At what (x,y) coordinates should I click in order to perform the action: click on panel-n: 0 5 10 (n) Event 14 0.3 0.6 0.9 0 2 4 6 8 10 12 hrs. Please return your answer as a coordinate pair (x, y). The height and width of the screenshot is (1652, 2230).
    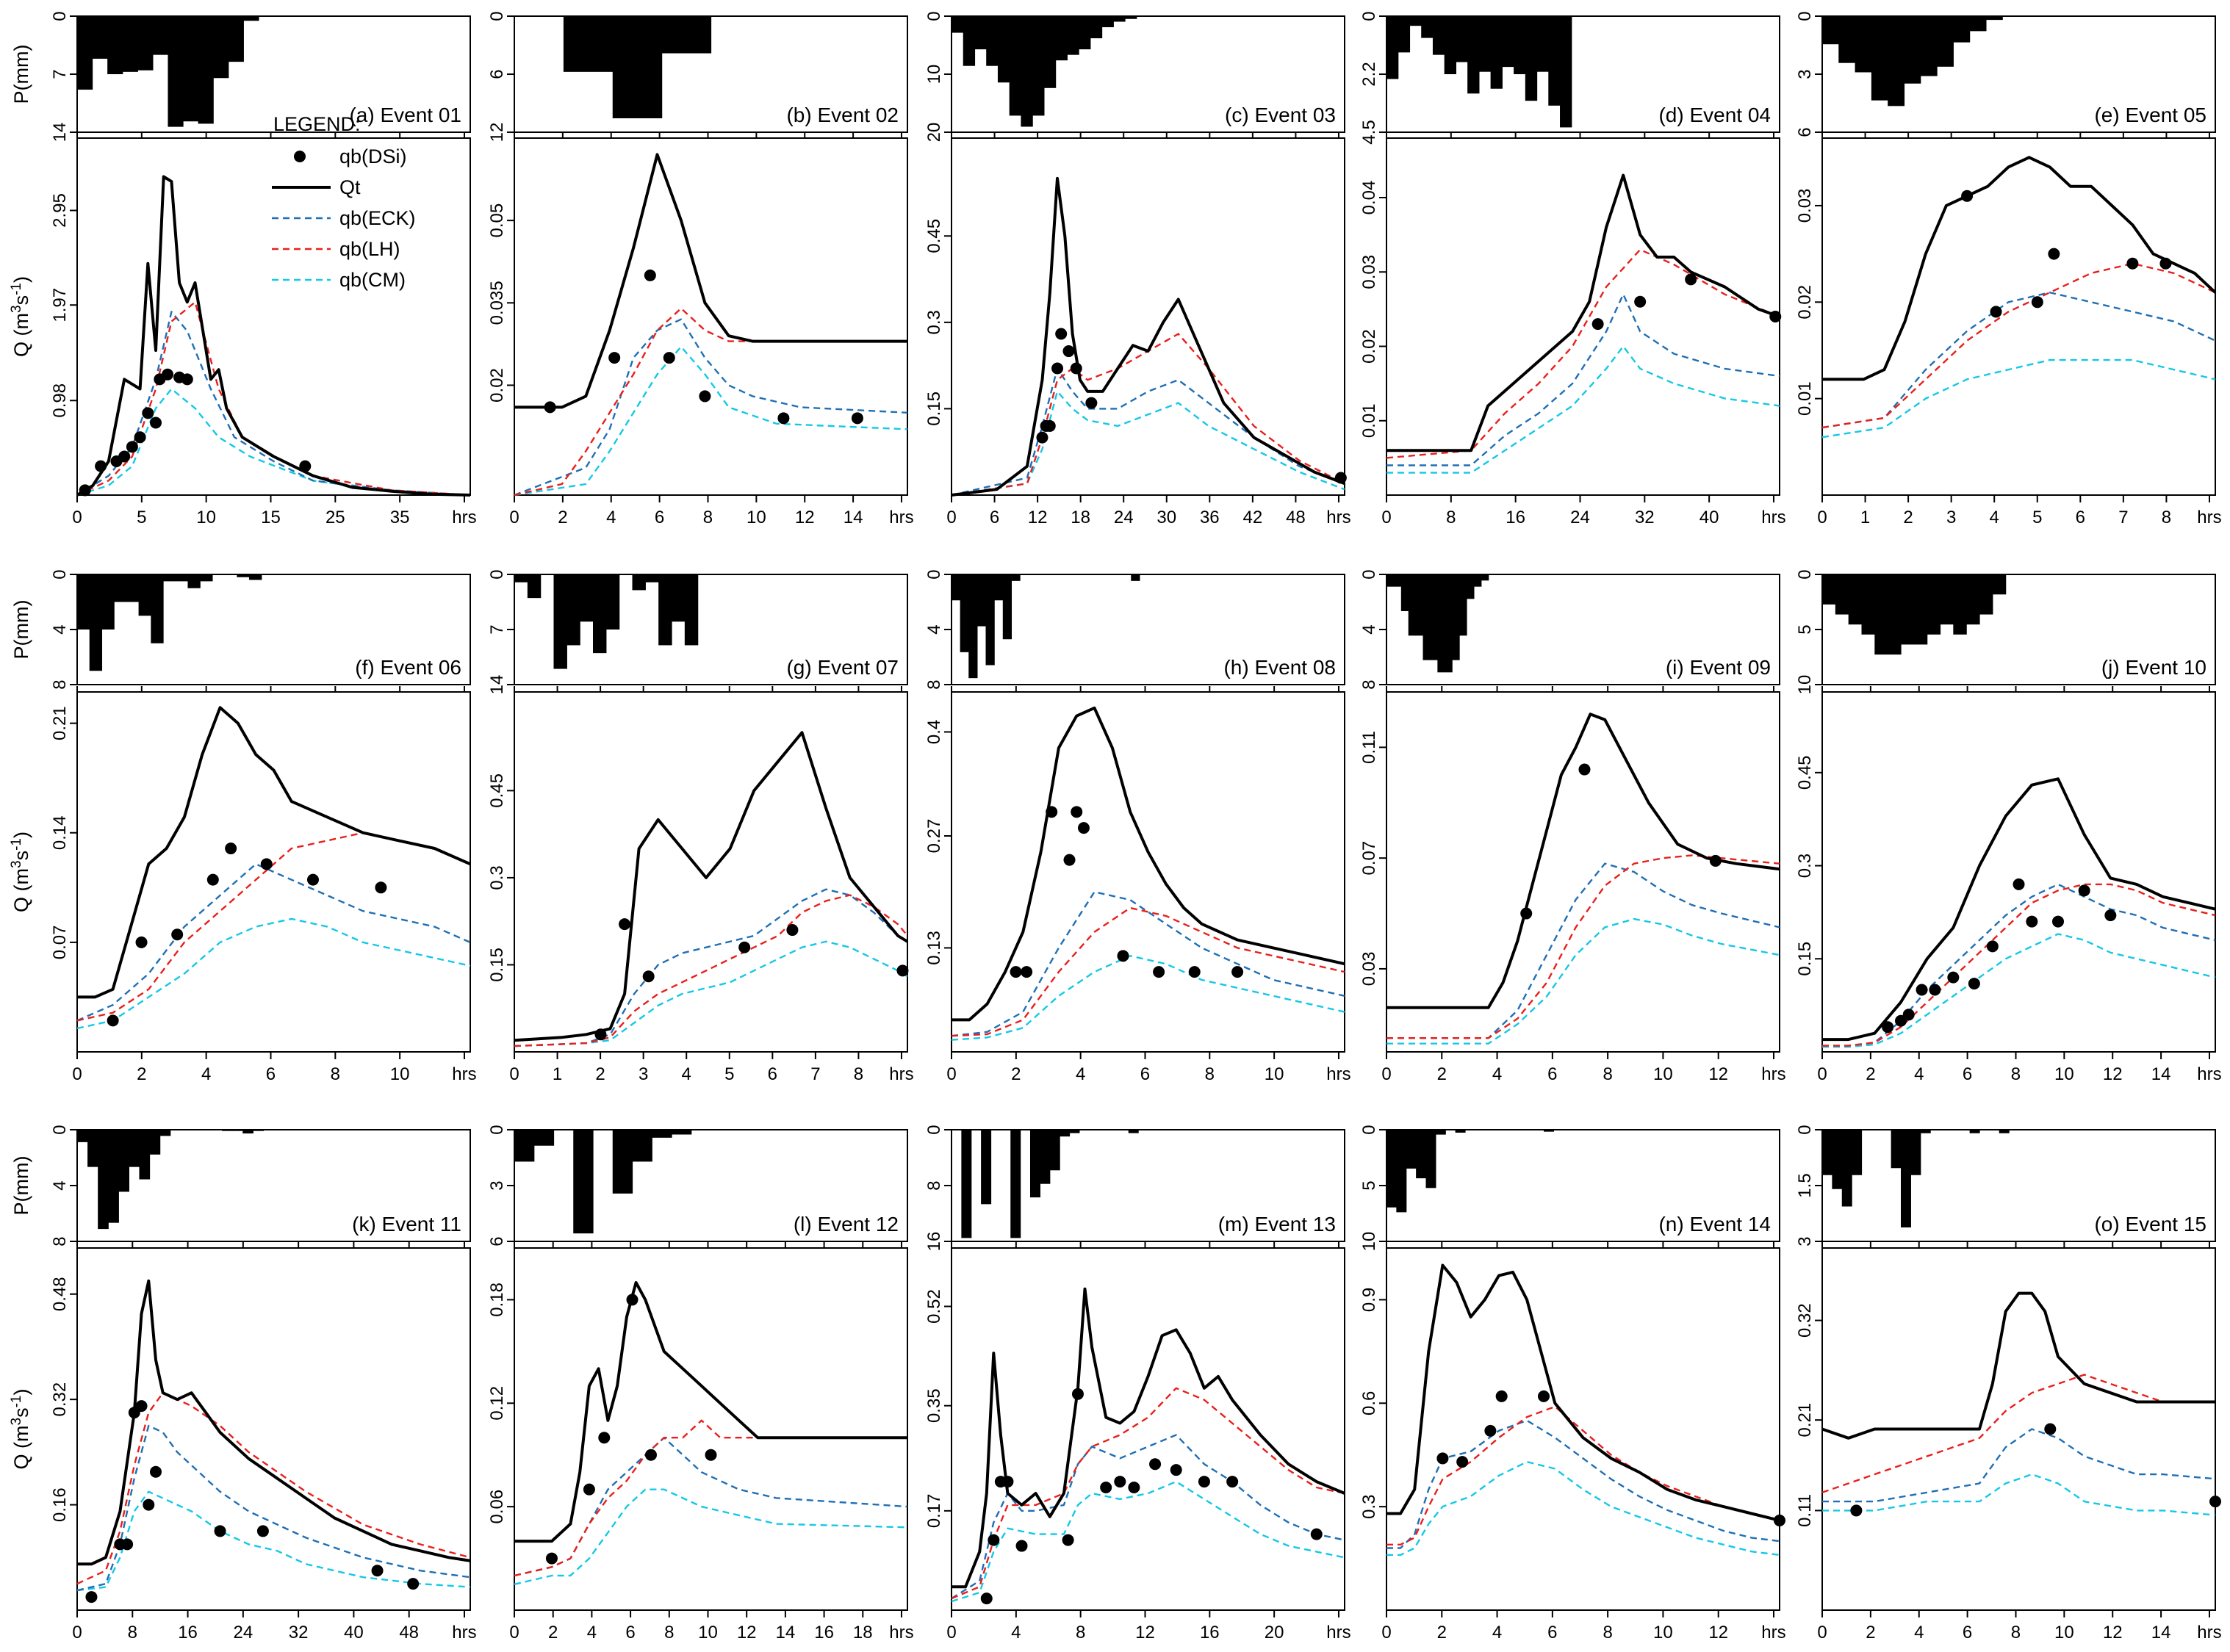
    Looking at the image, I should click on (1573, 1383).